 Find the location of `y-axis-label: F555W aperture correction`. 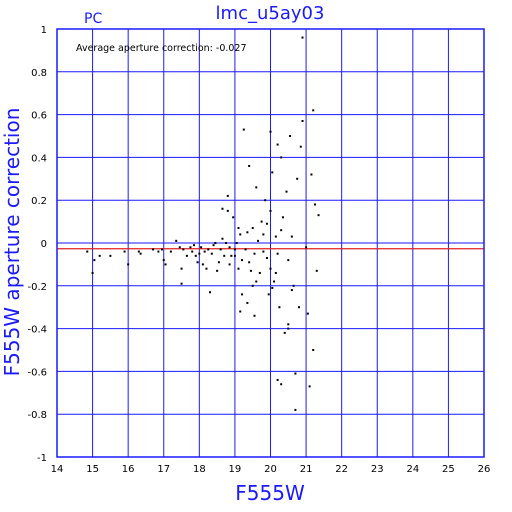

y-axis-label: F555W aperture correction is located at coordinates (12, 242).